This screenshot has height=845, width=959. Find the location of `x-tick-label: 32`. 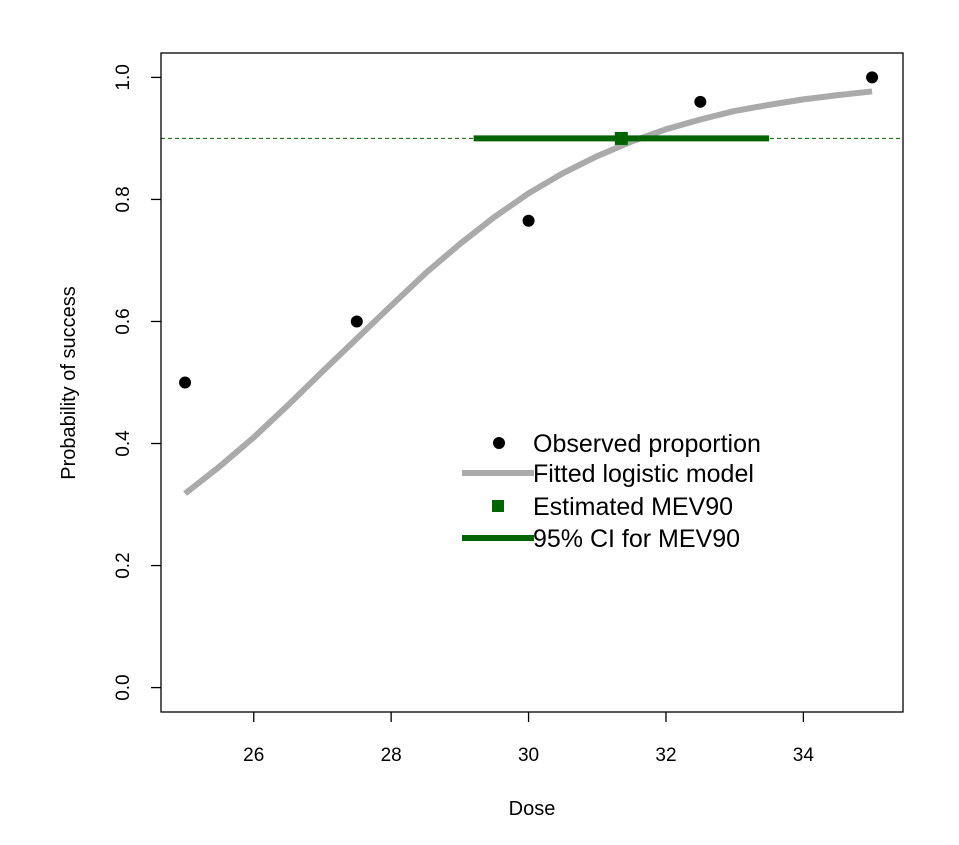

x-tick-label: 32 is located at coordinates (665, 755).